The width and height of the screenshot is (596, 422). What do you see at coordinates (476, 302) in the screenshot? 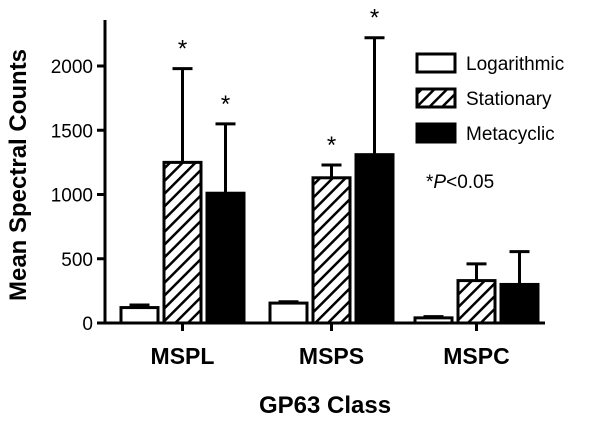
I see `bar-mspc-stationary` at bounding box center [476, 302].